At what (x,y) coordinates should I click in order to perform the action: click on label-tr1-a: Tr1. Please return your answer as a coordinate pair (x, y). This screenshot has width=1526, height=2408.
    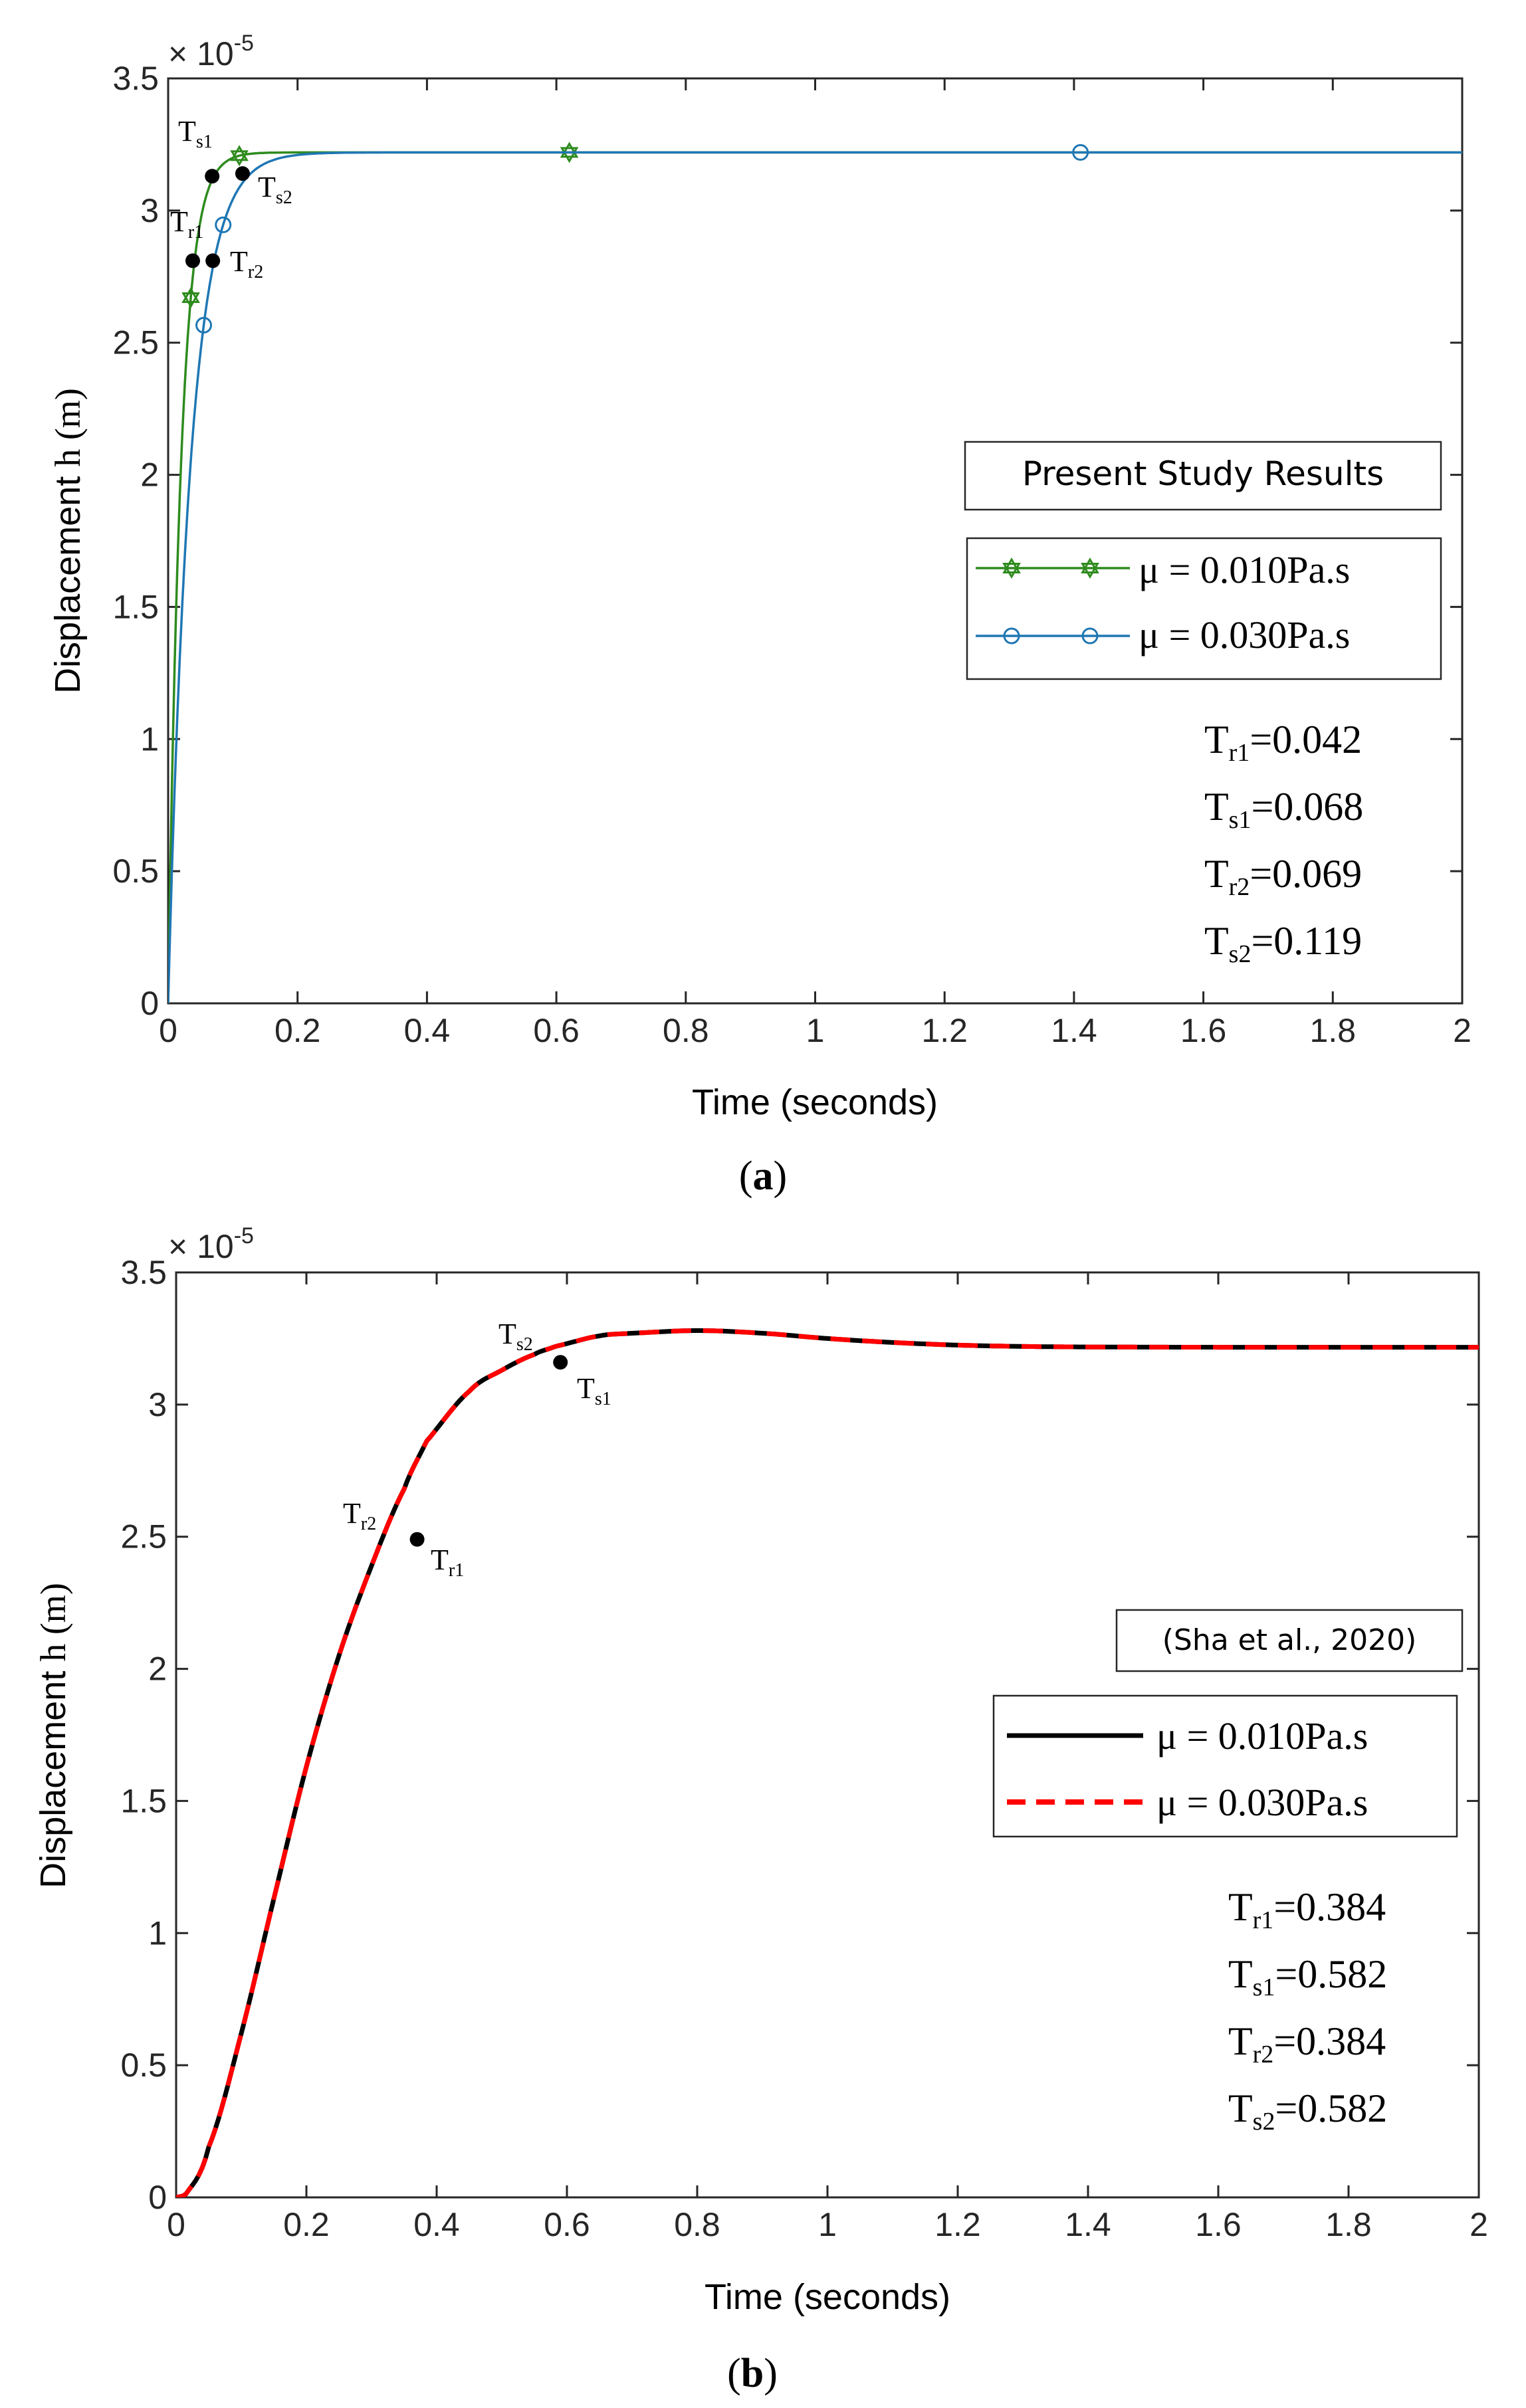
    Looking at the image, I should click on (186, 224).